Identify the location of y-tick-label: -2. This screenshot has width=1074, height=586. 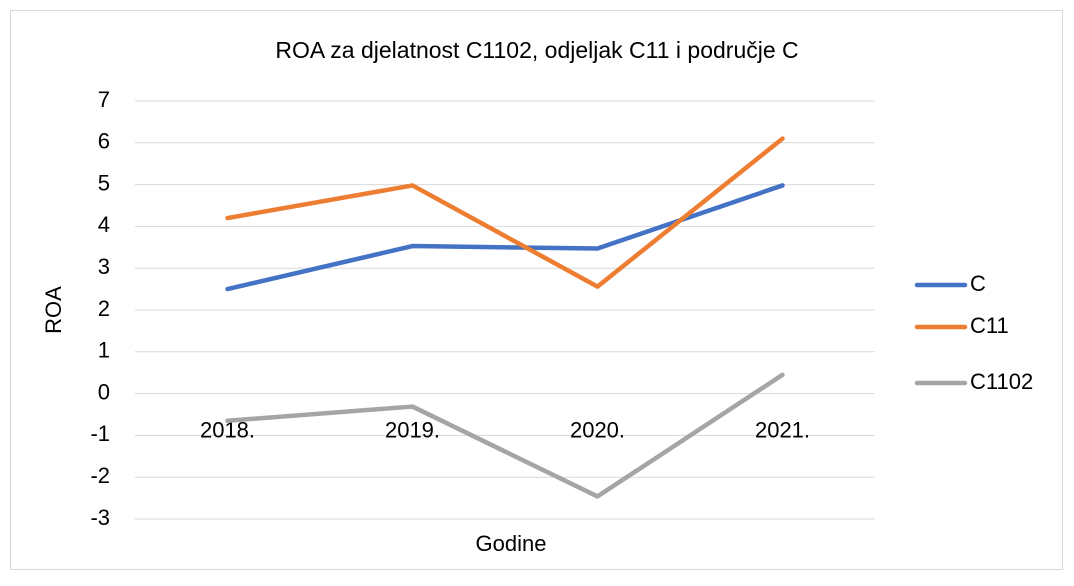
(100, 475).